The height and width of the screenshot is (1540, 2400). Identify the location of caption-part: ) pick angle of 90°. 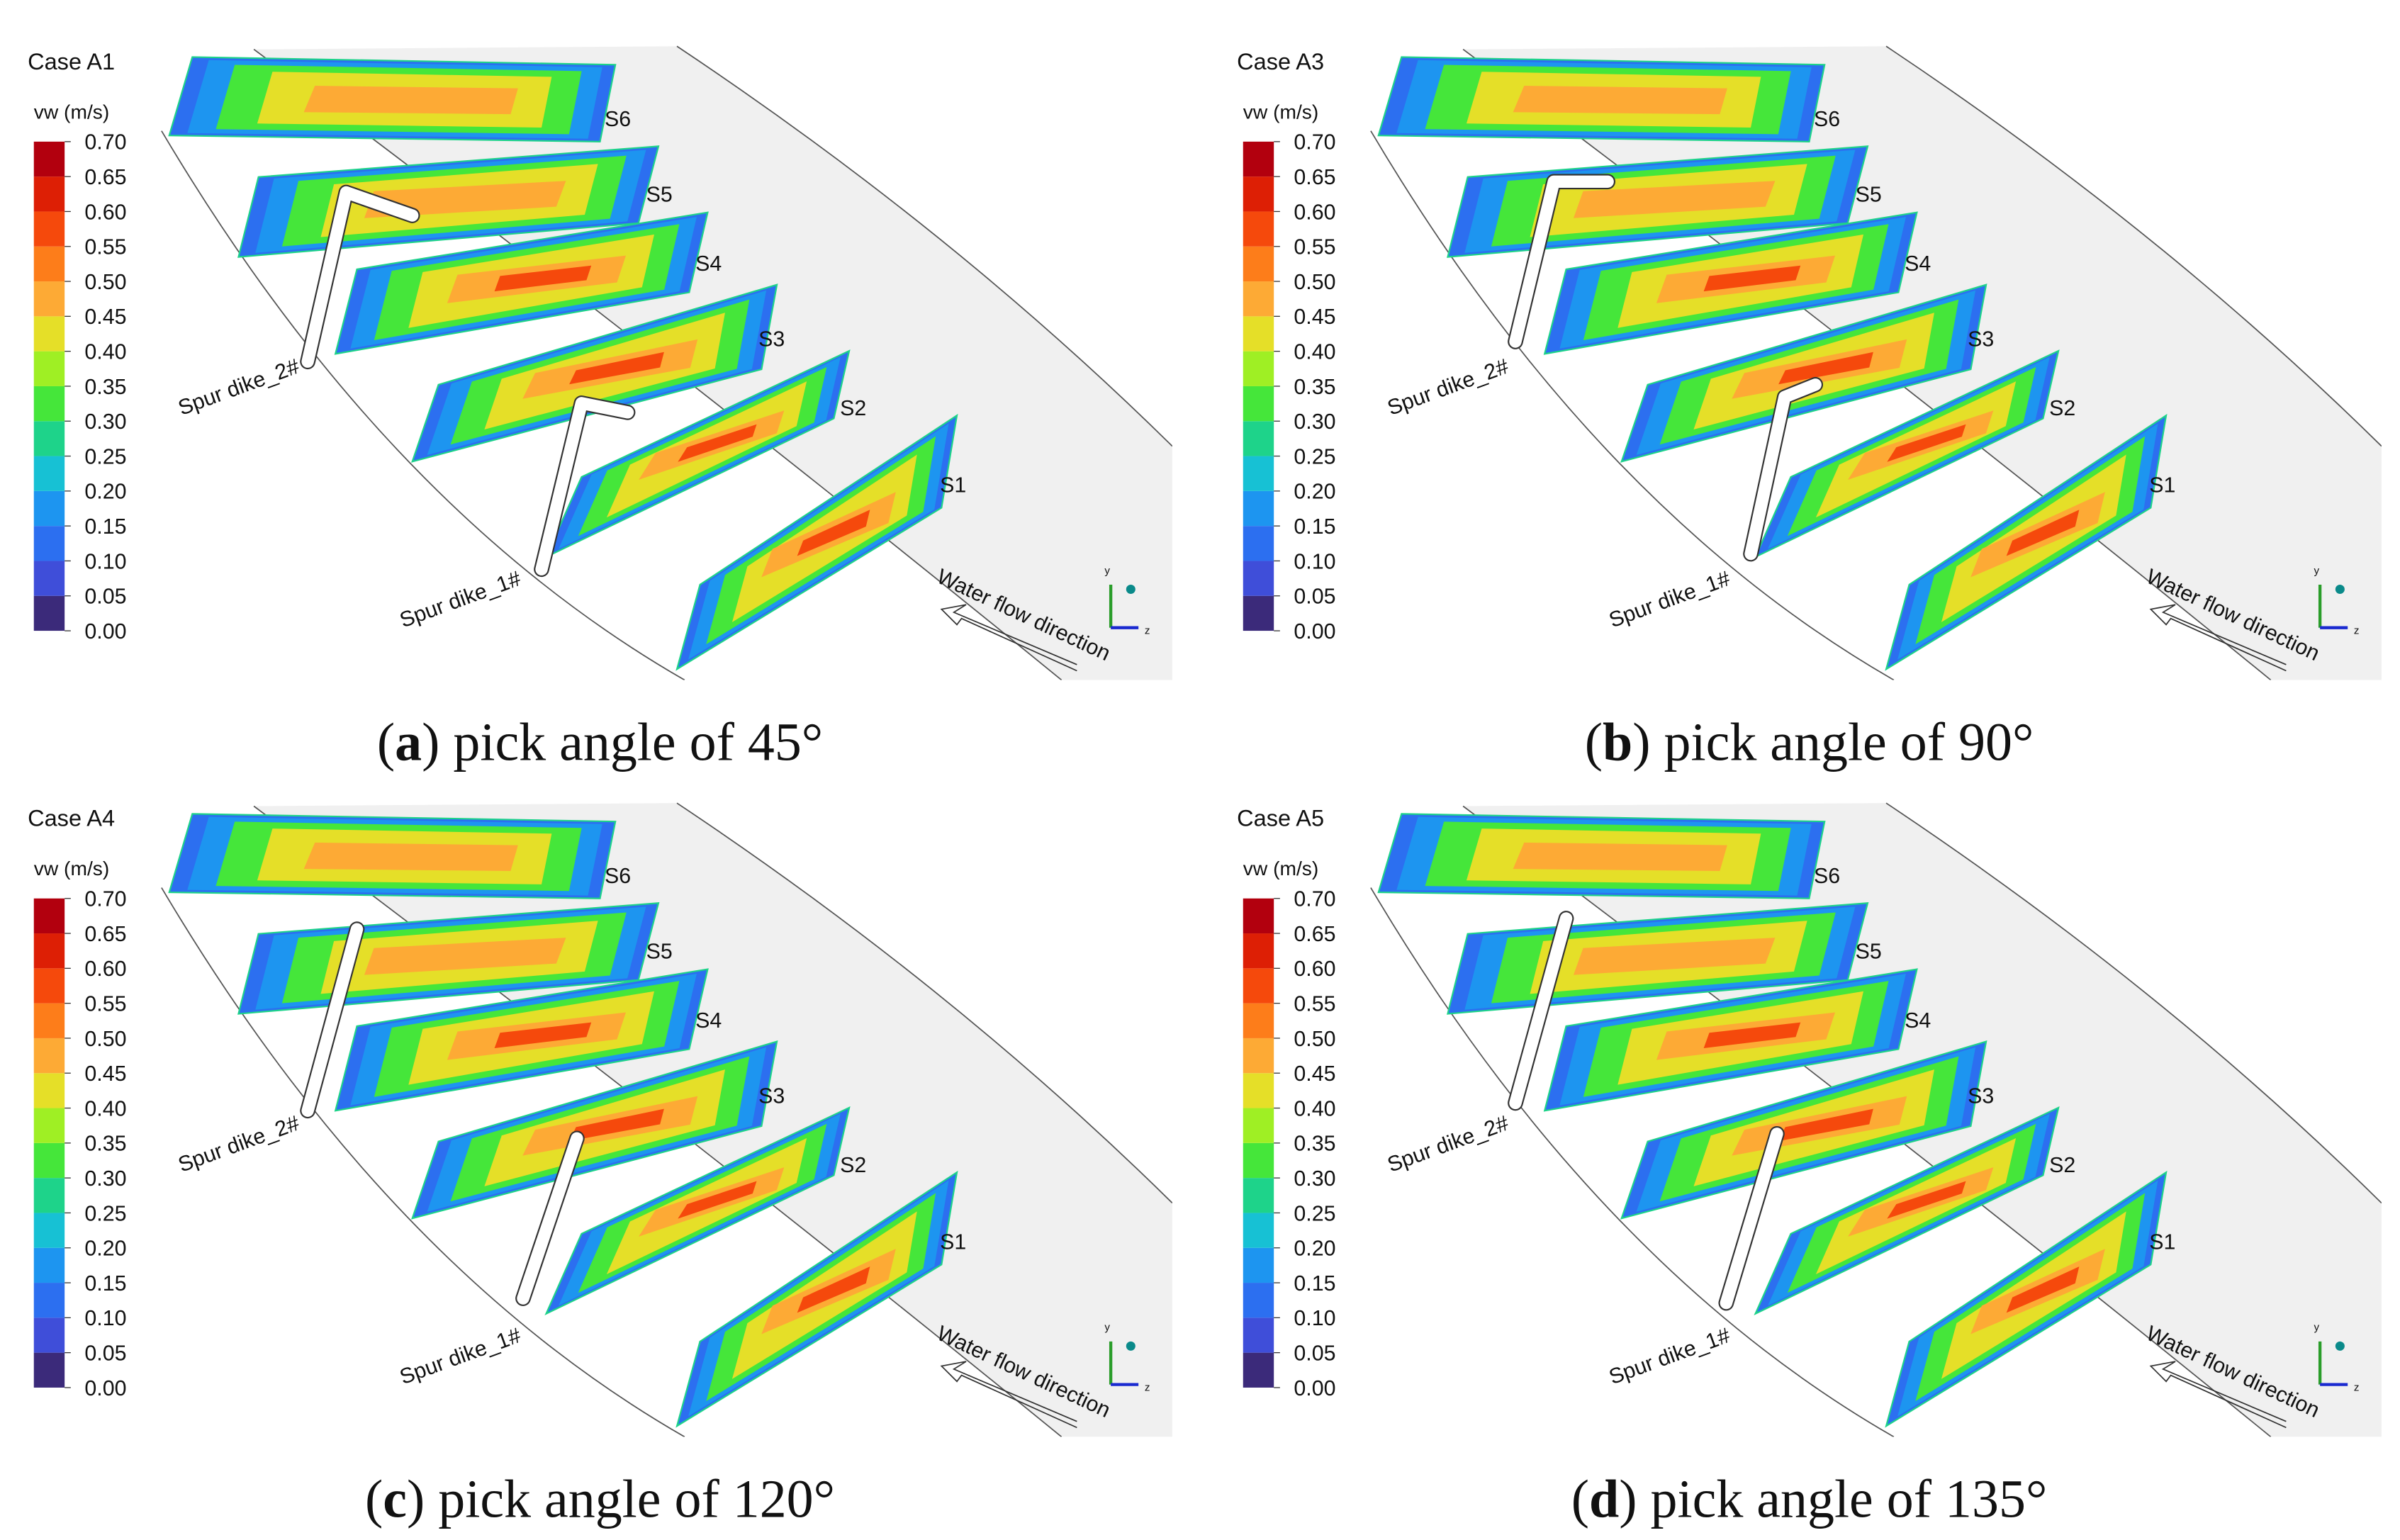
(1833, 742).